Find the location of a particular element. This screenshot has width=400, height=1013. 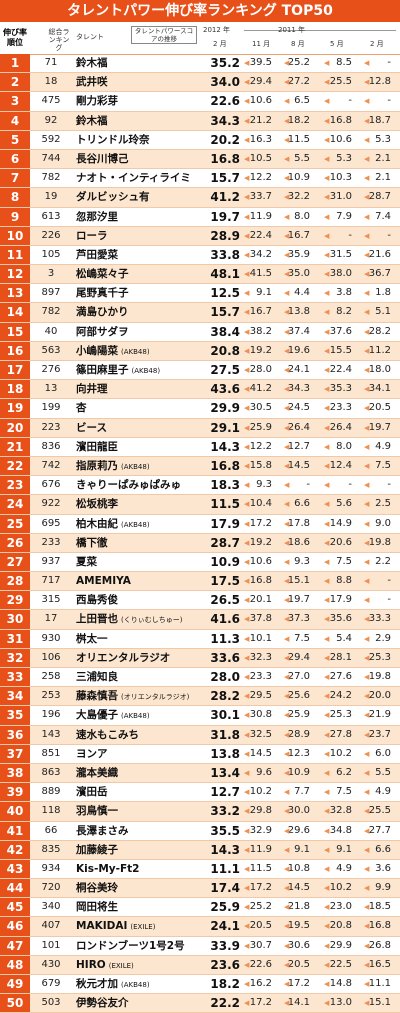

table-row: 7 782 15.7 12.2 10.9 10.3 2.1 ◀ ◀ ◀ ◀ ナオト・インティライミ is located at coordinates (200, 179).